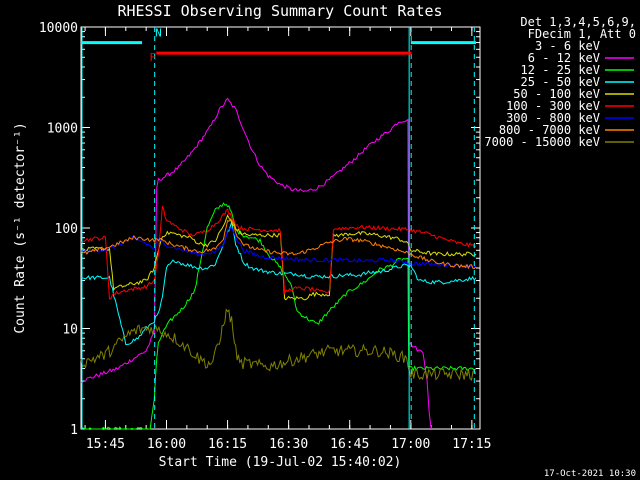  Describe the element at coordinates (564, 58) in the screenshot. I see `legend-label: 6 - 12 keV` at that location.